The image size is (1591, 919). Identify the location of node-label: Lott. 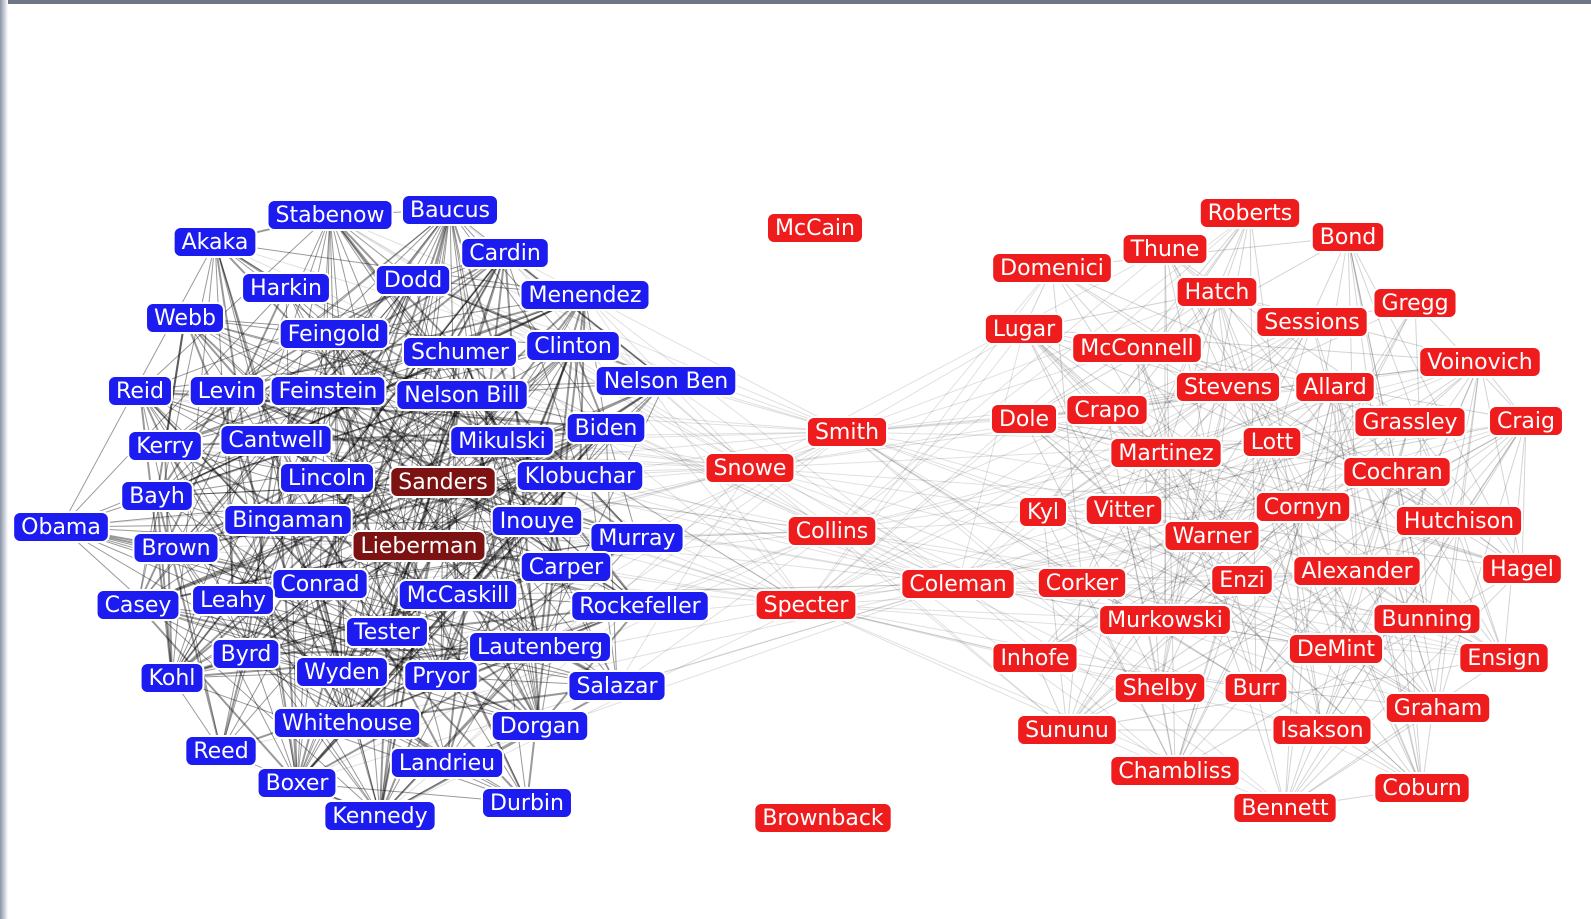
(1272, 442).